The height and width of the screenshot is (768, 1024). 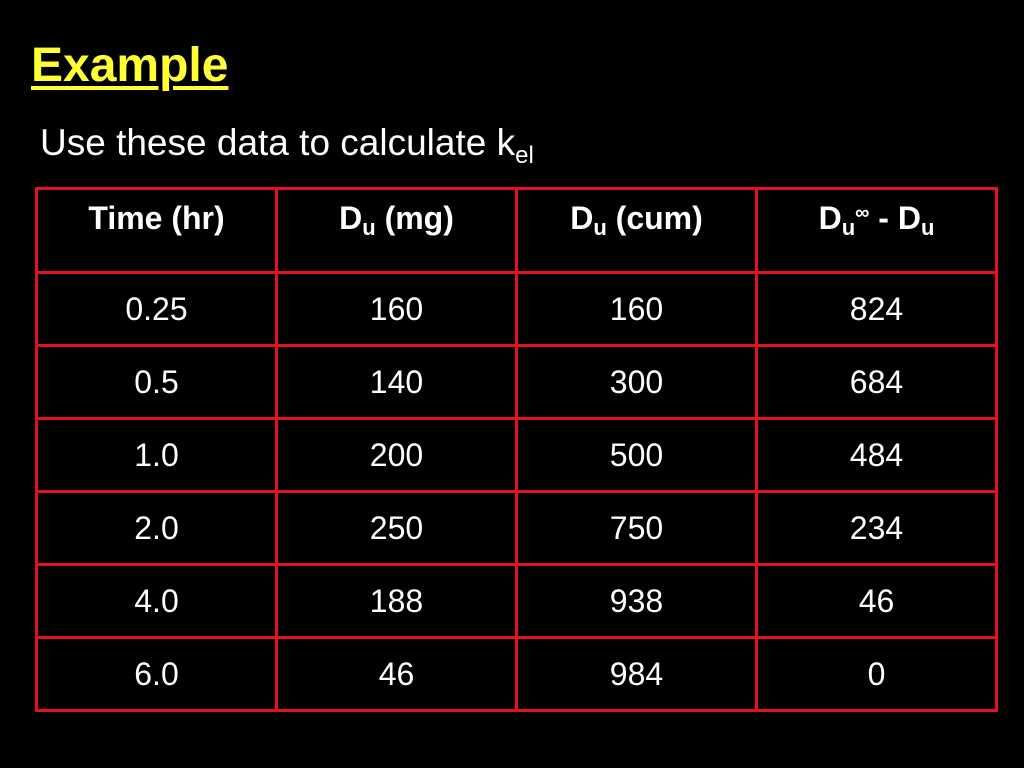 I want to click on header-cell: Du (mg), so click(x=396, y=230).